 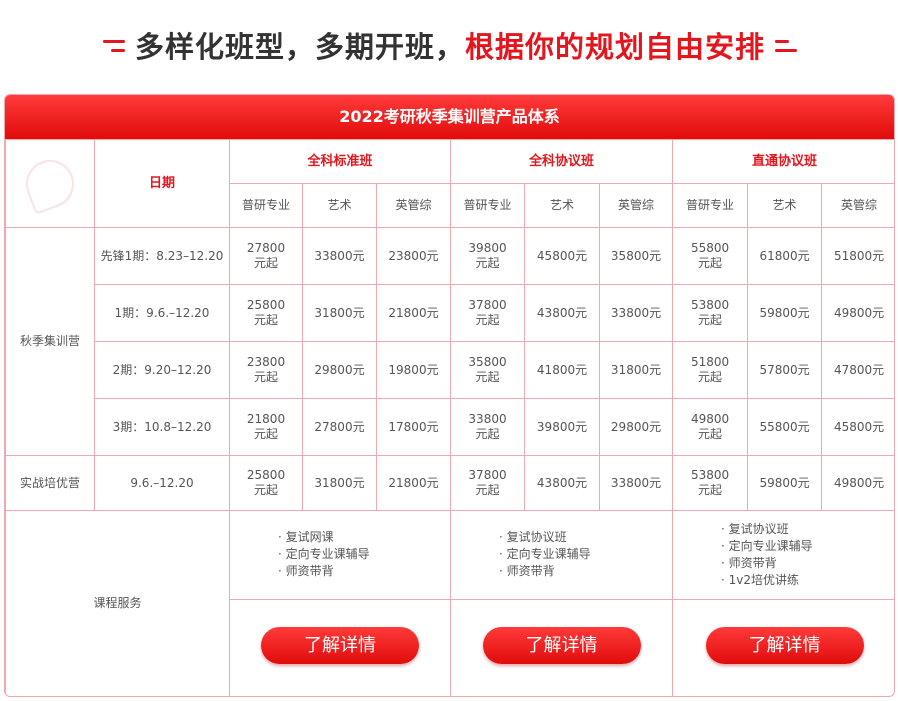 What do you see at coordinates (364, 537) in the screenshot?
I see `service-item: 复试网课` at bounding box center [364, 537].